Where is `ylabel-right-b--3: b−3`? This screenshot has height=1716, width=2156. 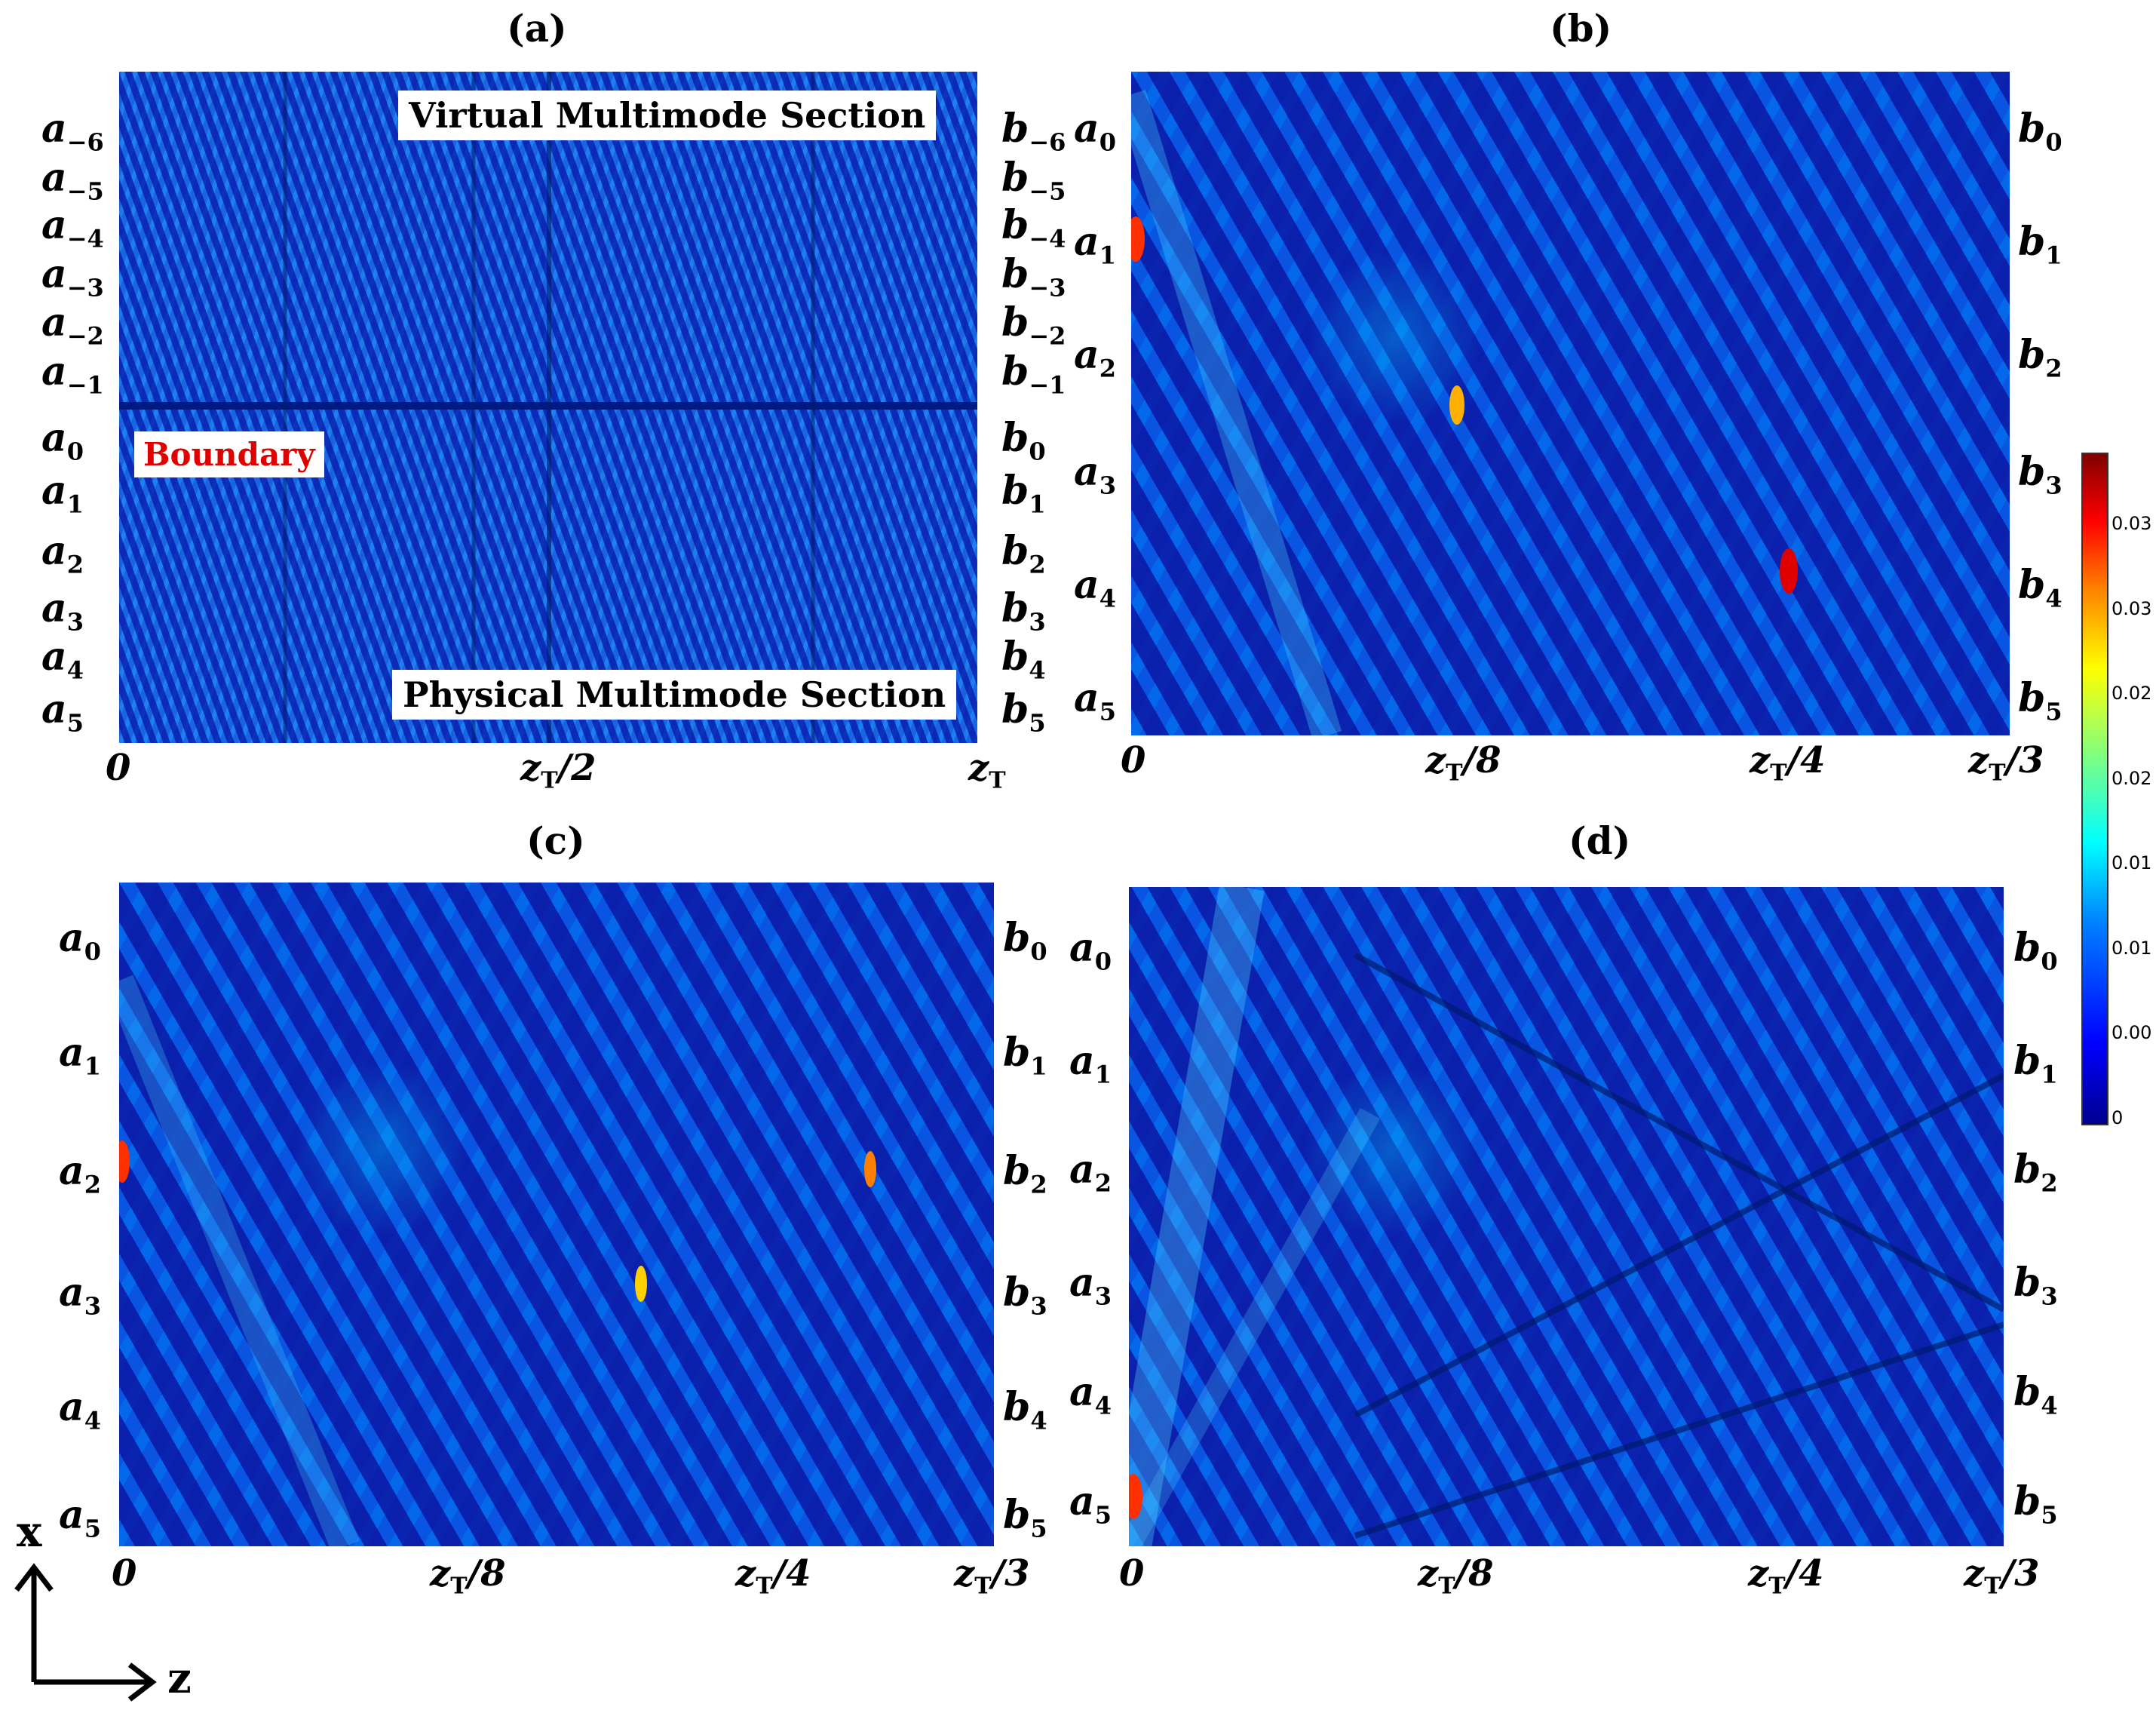
ylabel-right-b--3: b−3 is located at coordinates (1034, 276).